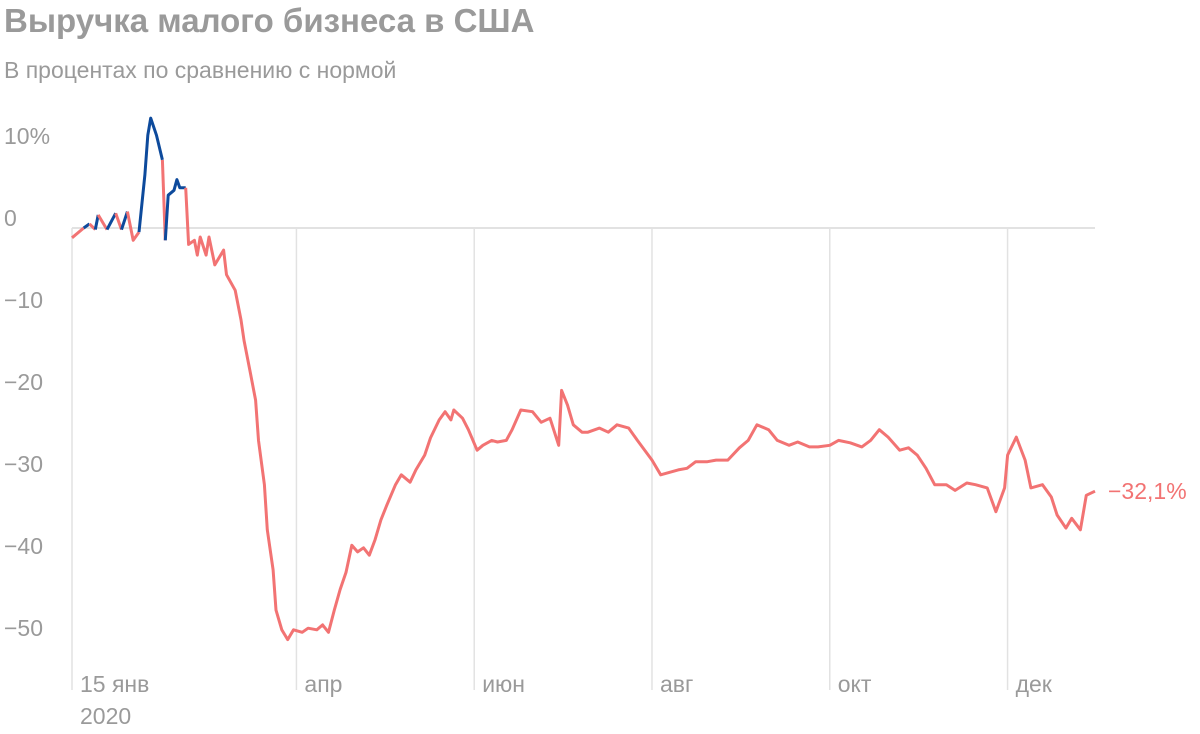 This screenshot has height=734, width=1200. What do you see at coordinates (269, 20) in the screenshot?
I see `chart-title: Выручка малого бизнеса в США` at bounding box center [269, 20].